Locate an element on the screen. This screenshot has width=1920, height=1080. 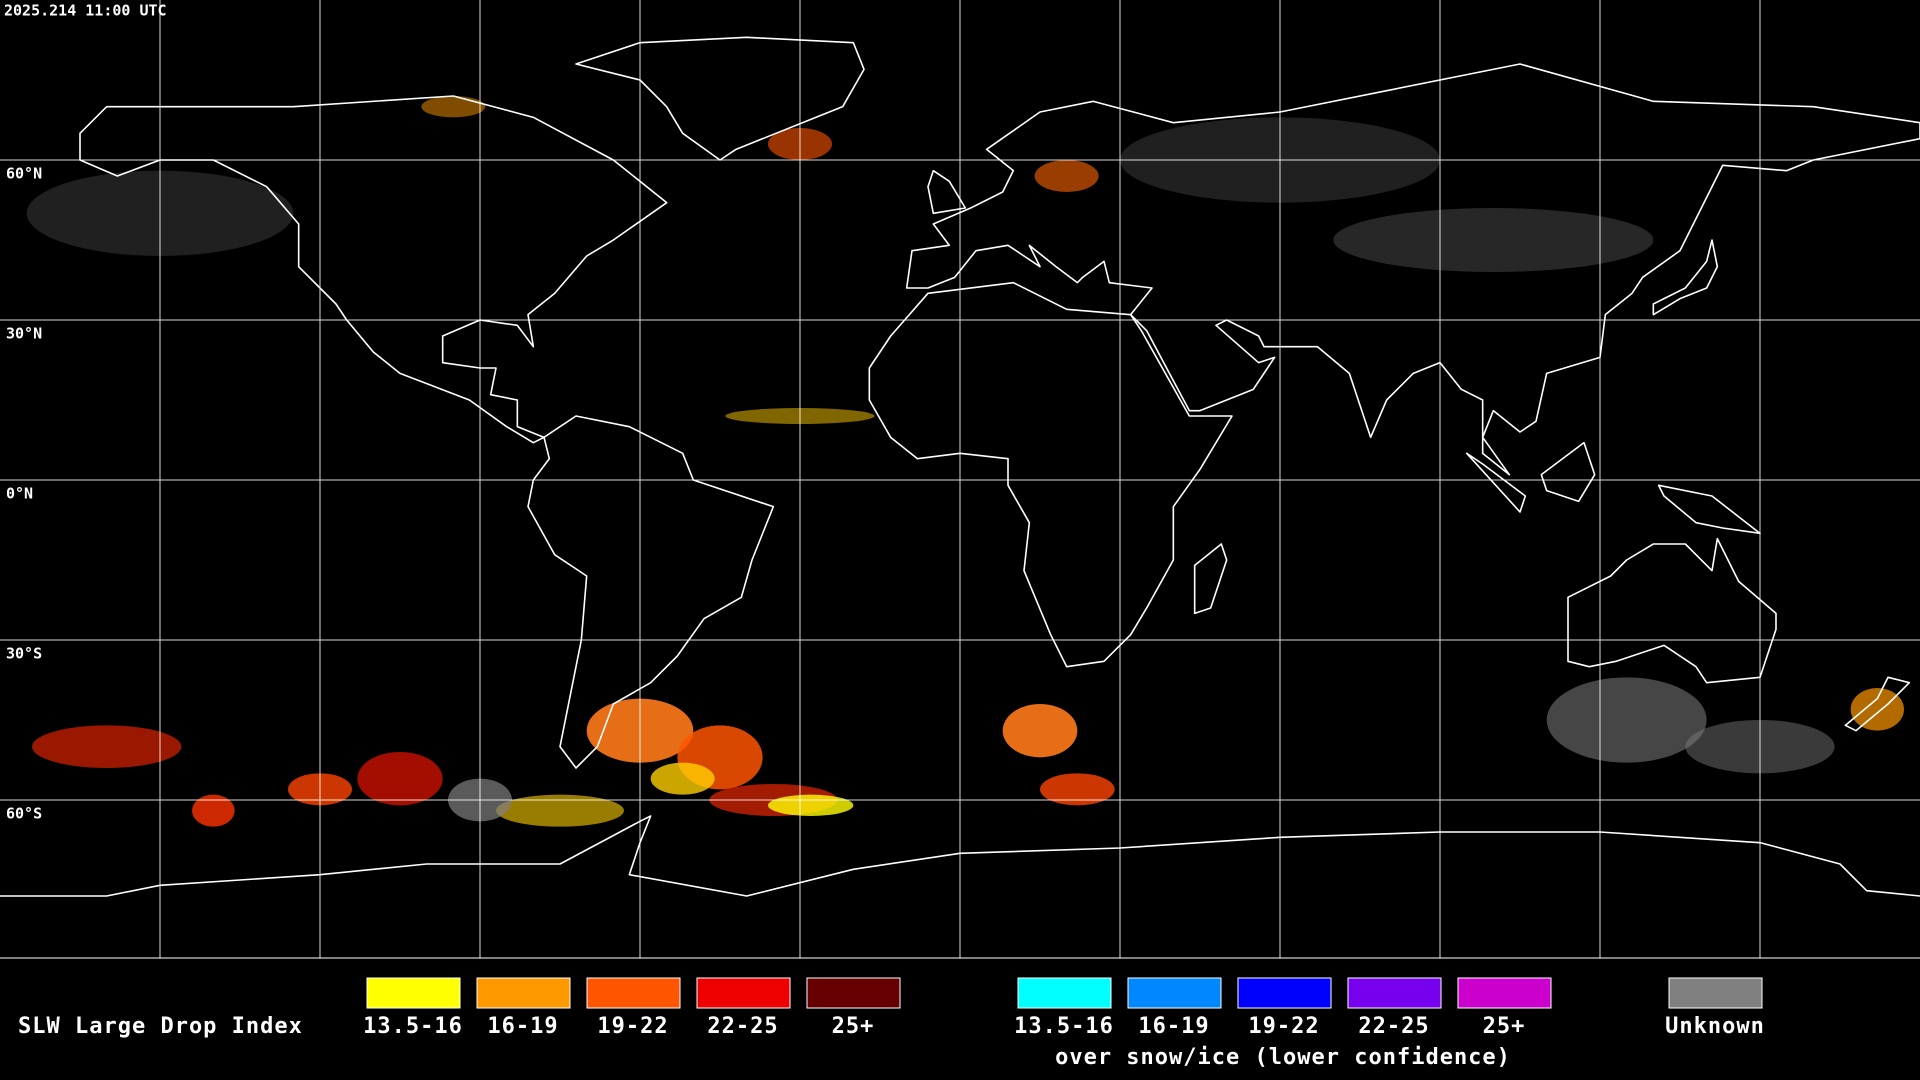
legend-panel is located at coordinates (960, 1019).